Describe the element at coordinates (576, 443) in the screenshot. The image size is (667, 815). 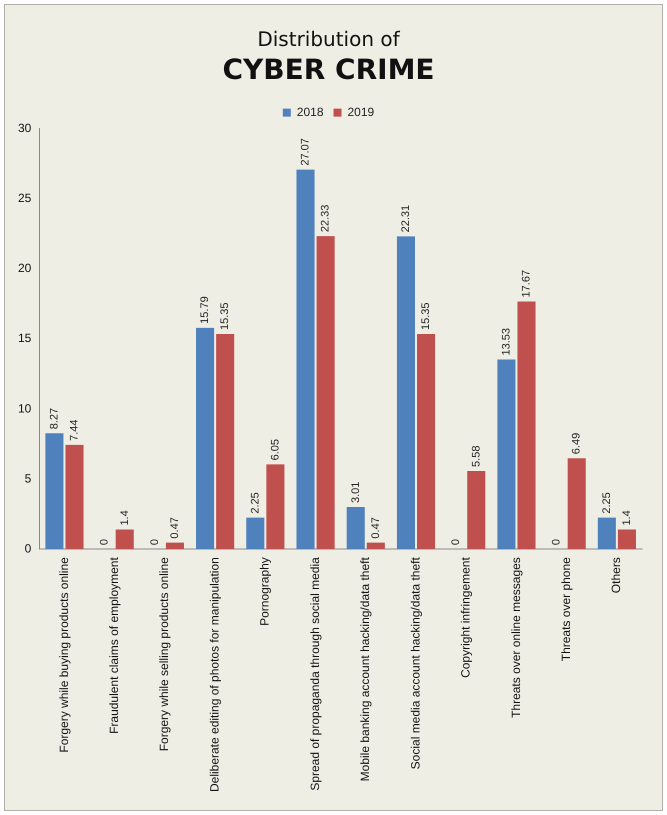
I see `data-label: 6.49` at that location.